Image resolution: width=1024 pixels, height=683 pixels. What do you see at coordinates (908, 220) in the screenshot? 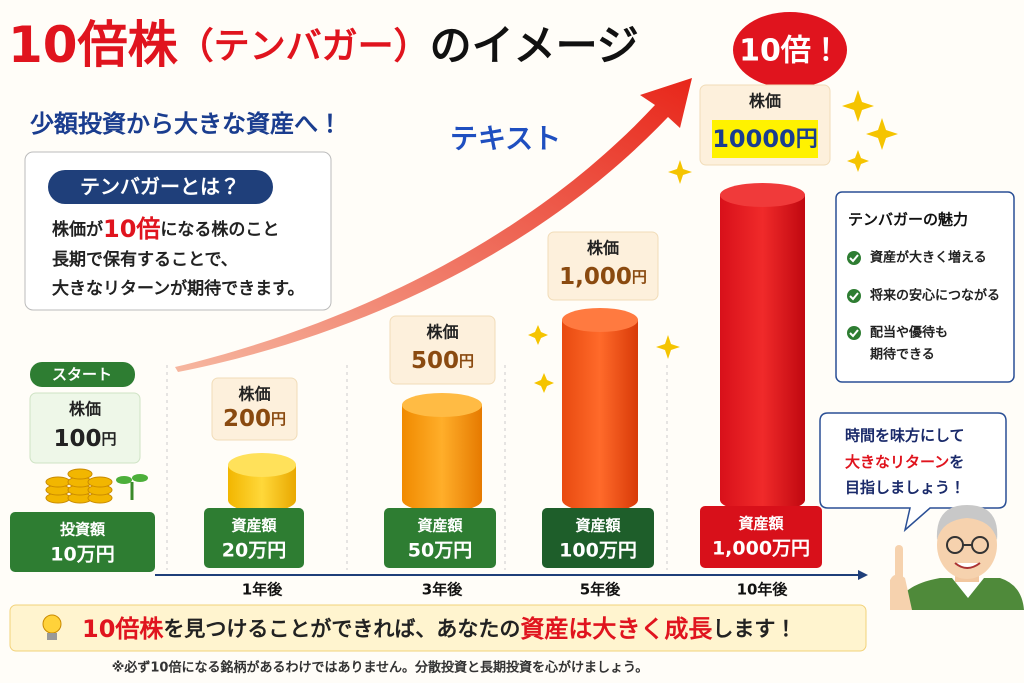
I see `merits-title: テンバガーの魅力` at bounding box center [908, 220].